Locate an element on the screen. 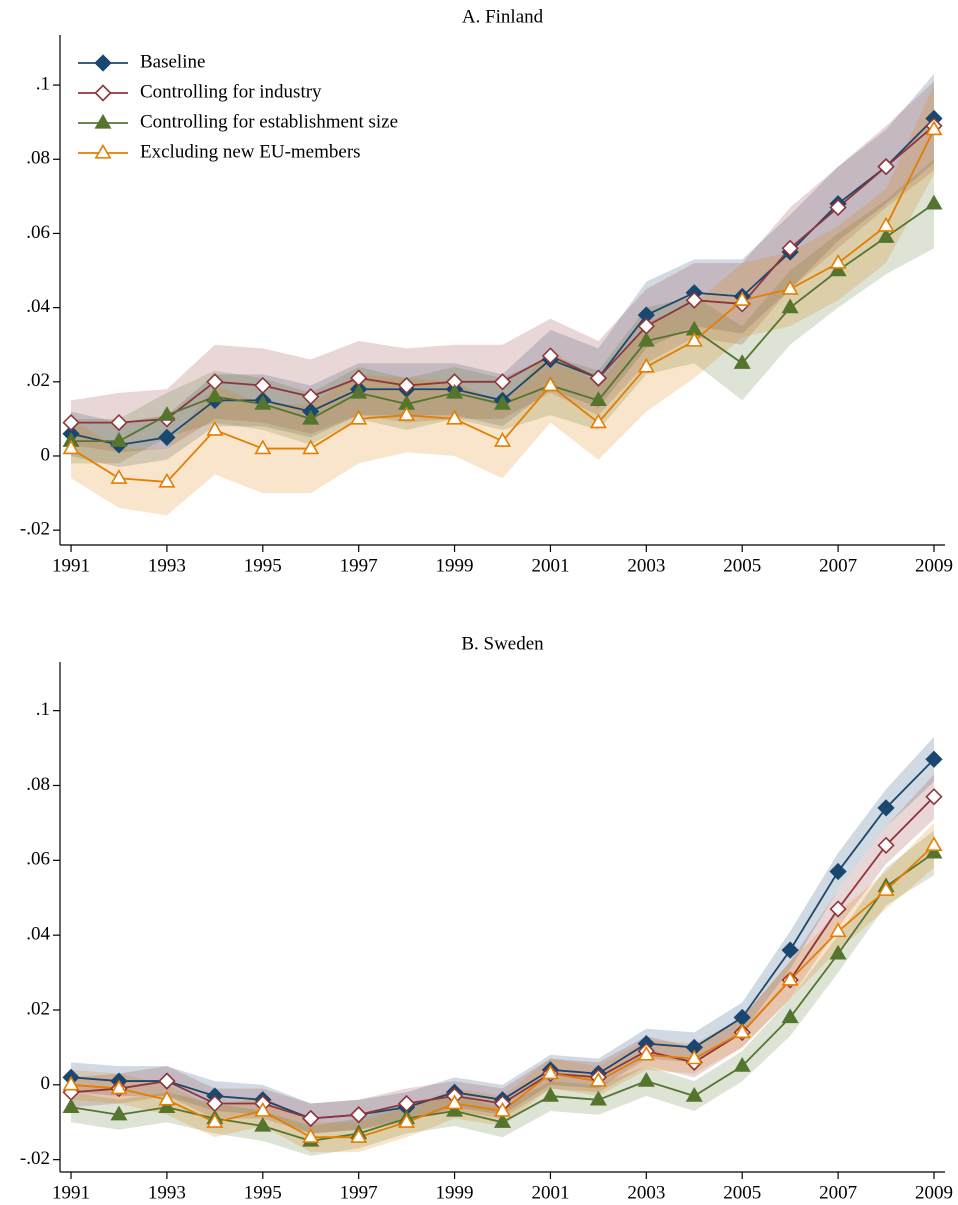 The width and height of the screenshot is (958, 1205). chart-title: A. Finland is located at coordinates (503, 16).